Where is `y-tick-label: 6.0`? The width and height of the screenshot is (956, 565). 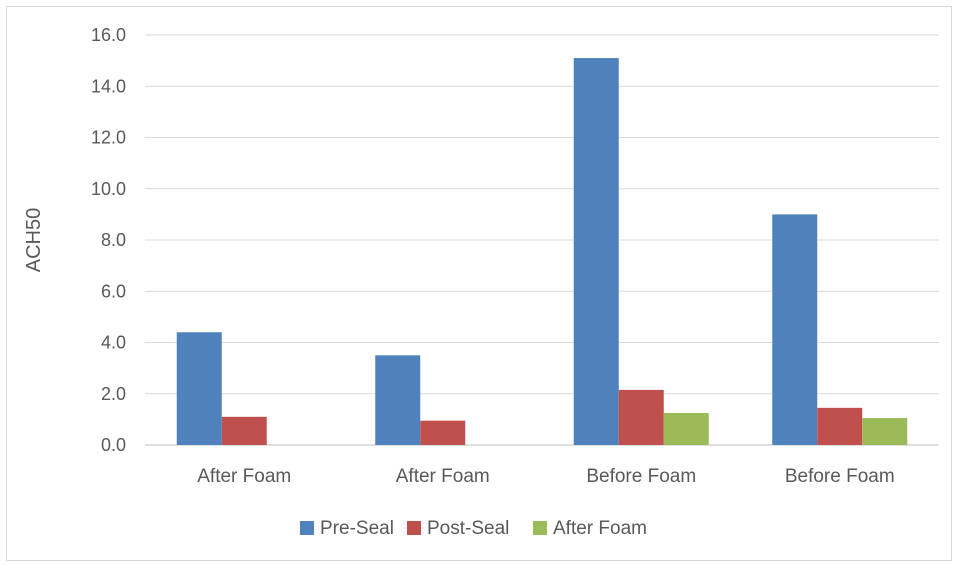 y-tick-label: 6.0 is located at coordinates (113, 291).